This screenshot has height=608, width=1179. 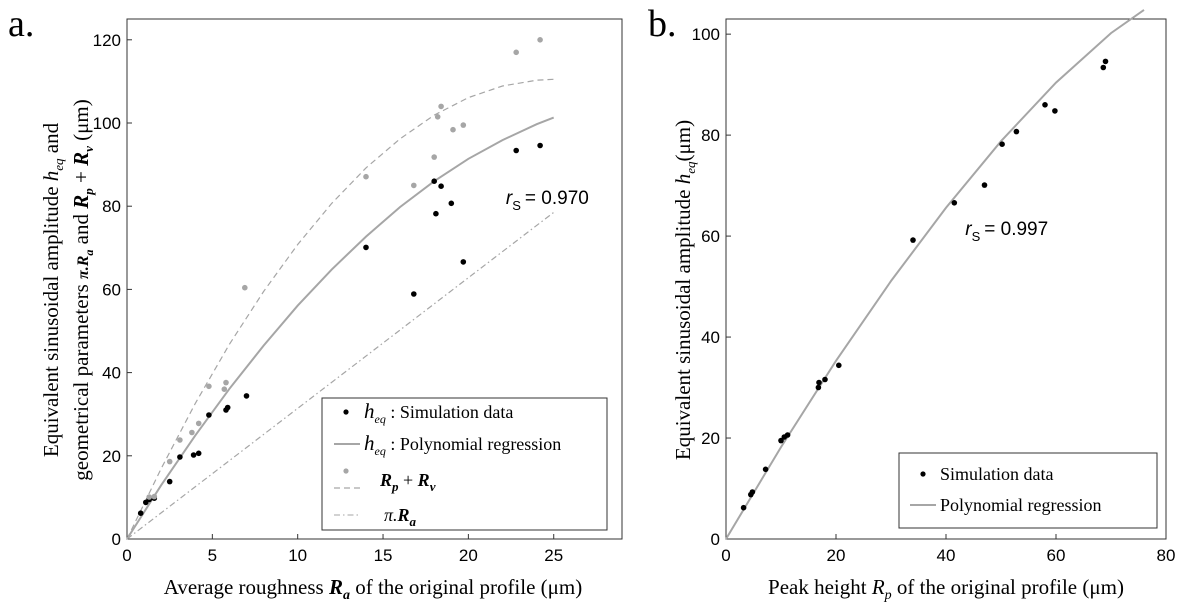 I want to click on legend-a-item-rpv: Rp + Rv, so click(x=407, y=482).